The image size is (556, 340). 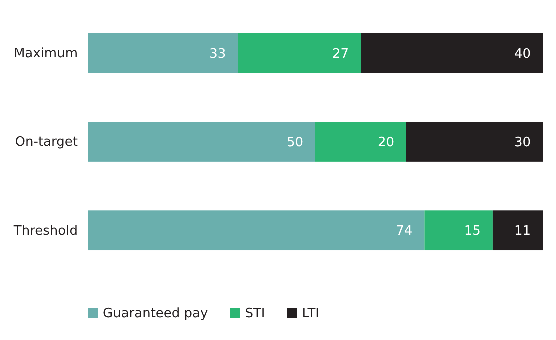 I want to click on data-label: 27, so click(x=340, y=54).